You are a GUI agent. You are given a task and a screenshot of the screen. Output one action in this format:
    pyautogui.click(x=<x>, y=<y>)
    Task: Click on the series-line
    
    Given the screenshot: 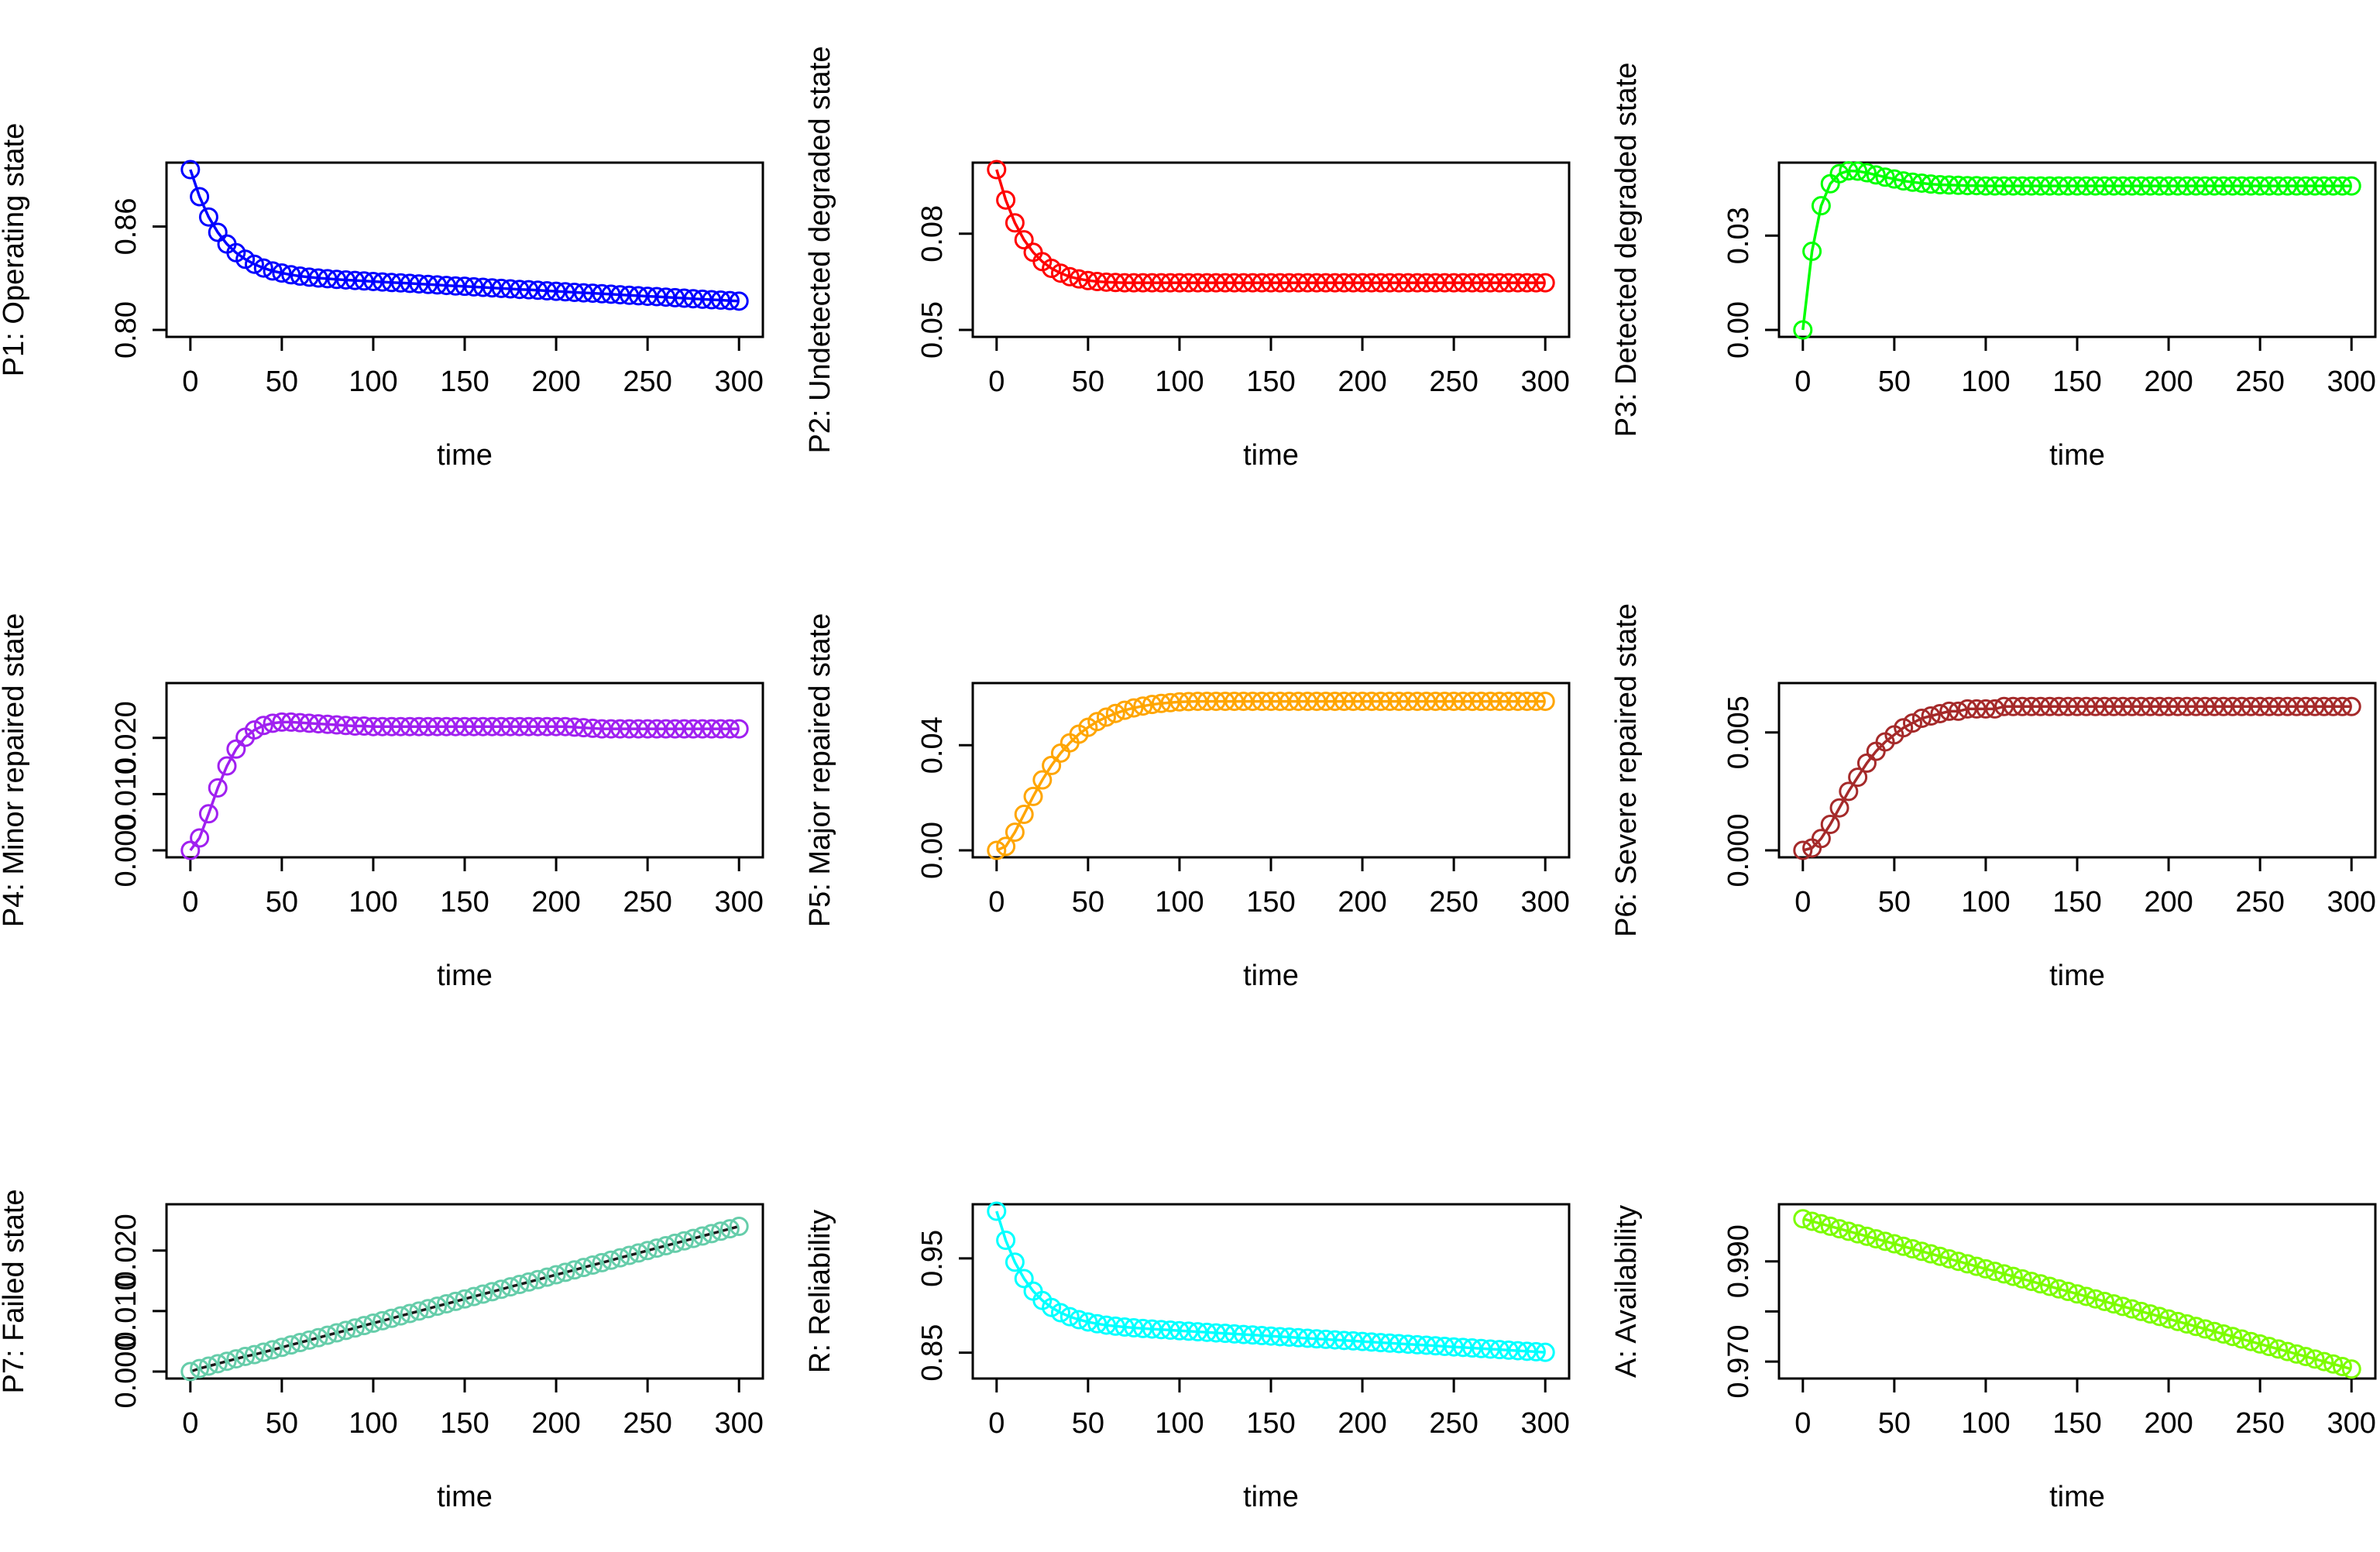 What is the action you would take?
    pyautogui.click(x=464, y=236)
    